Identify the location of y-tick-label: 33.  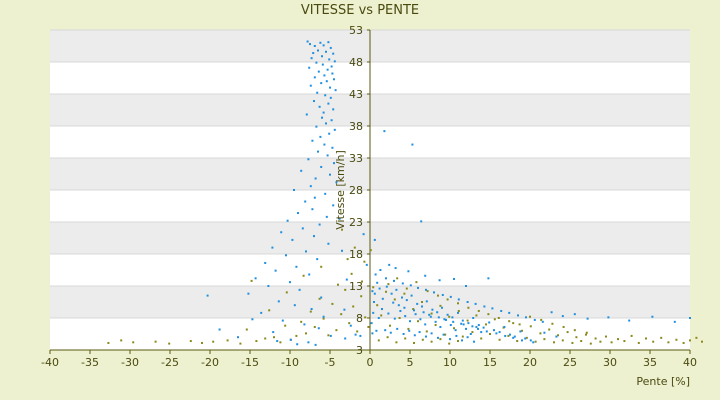
(356, 158).